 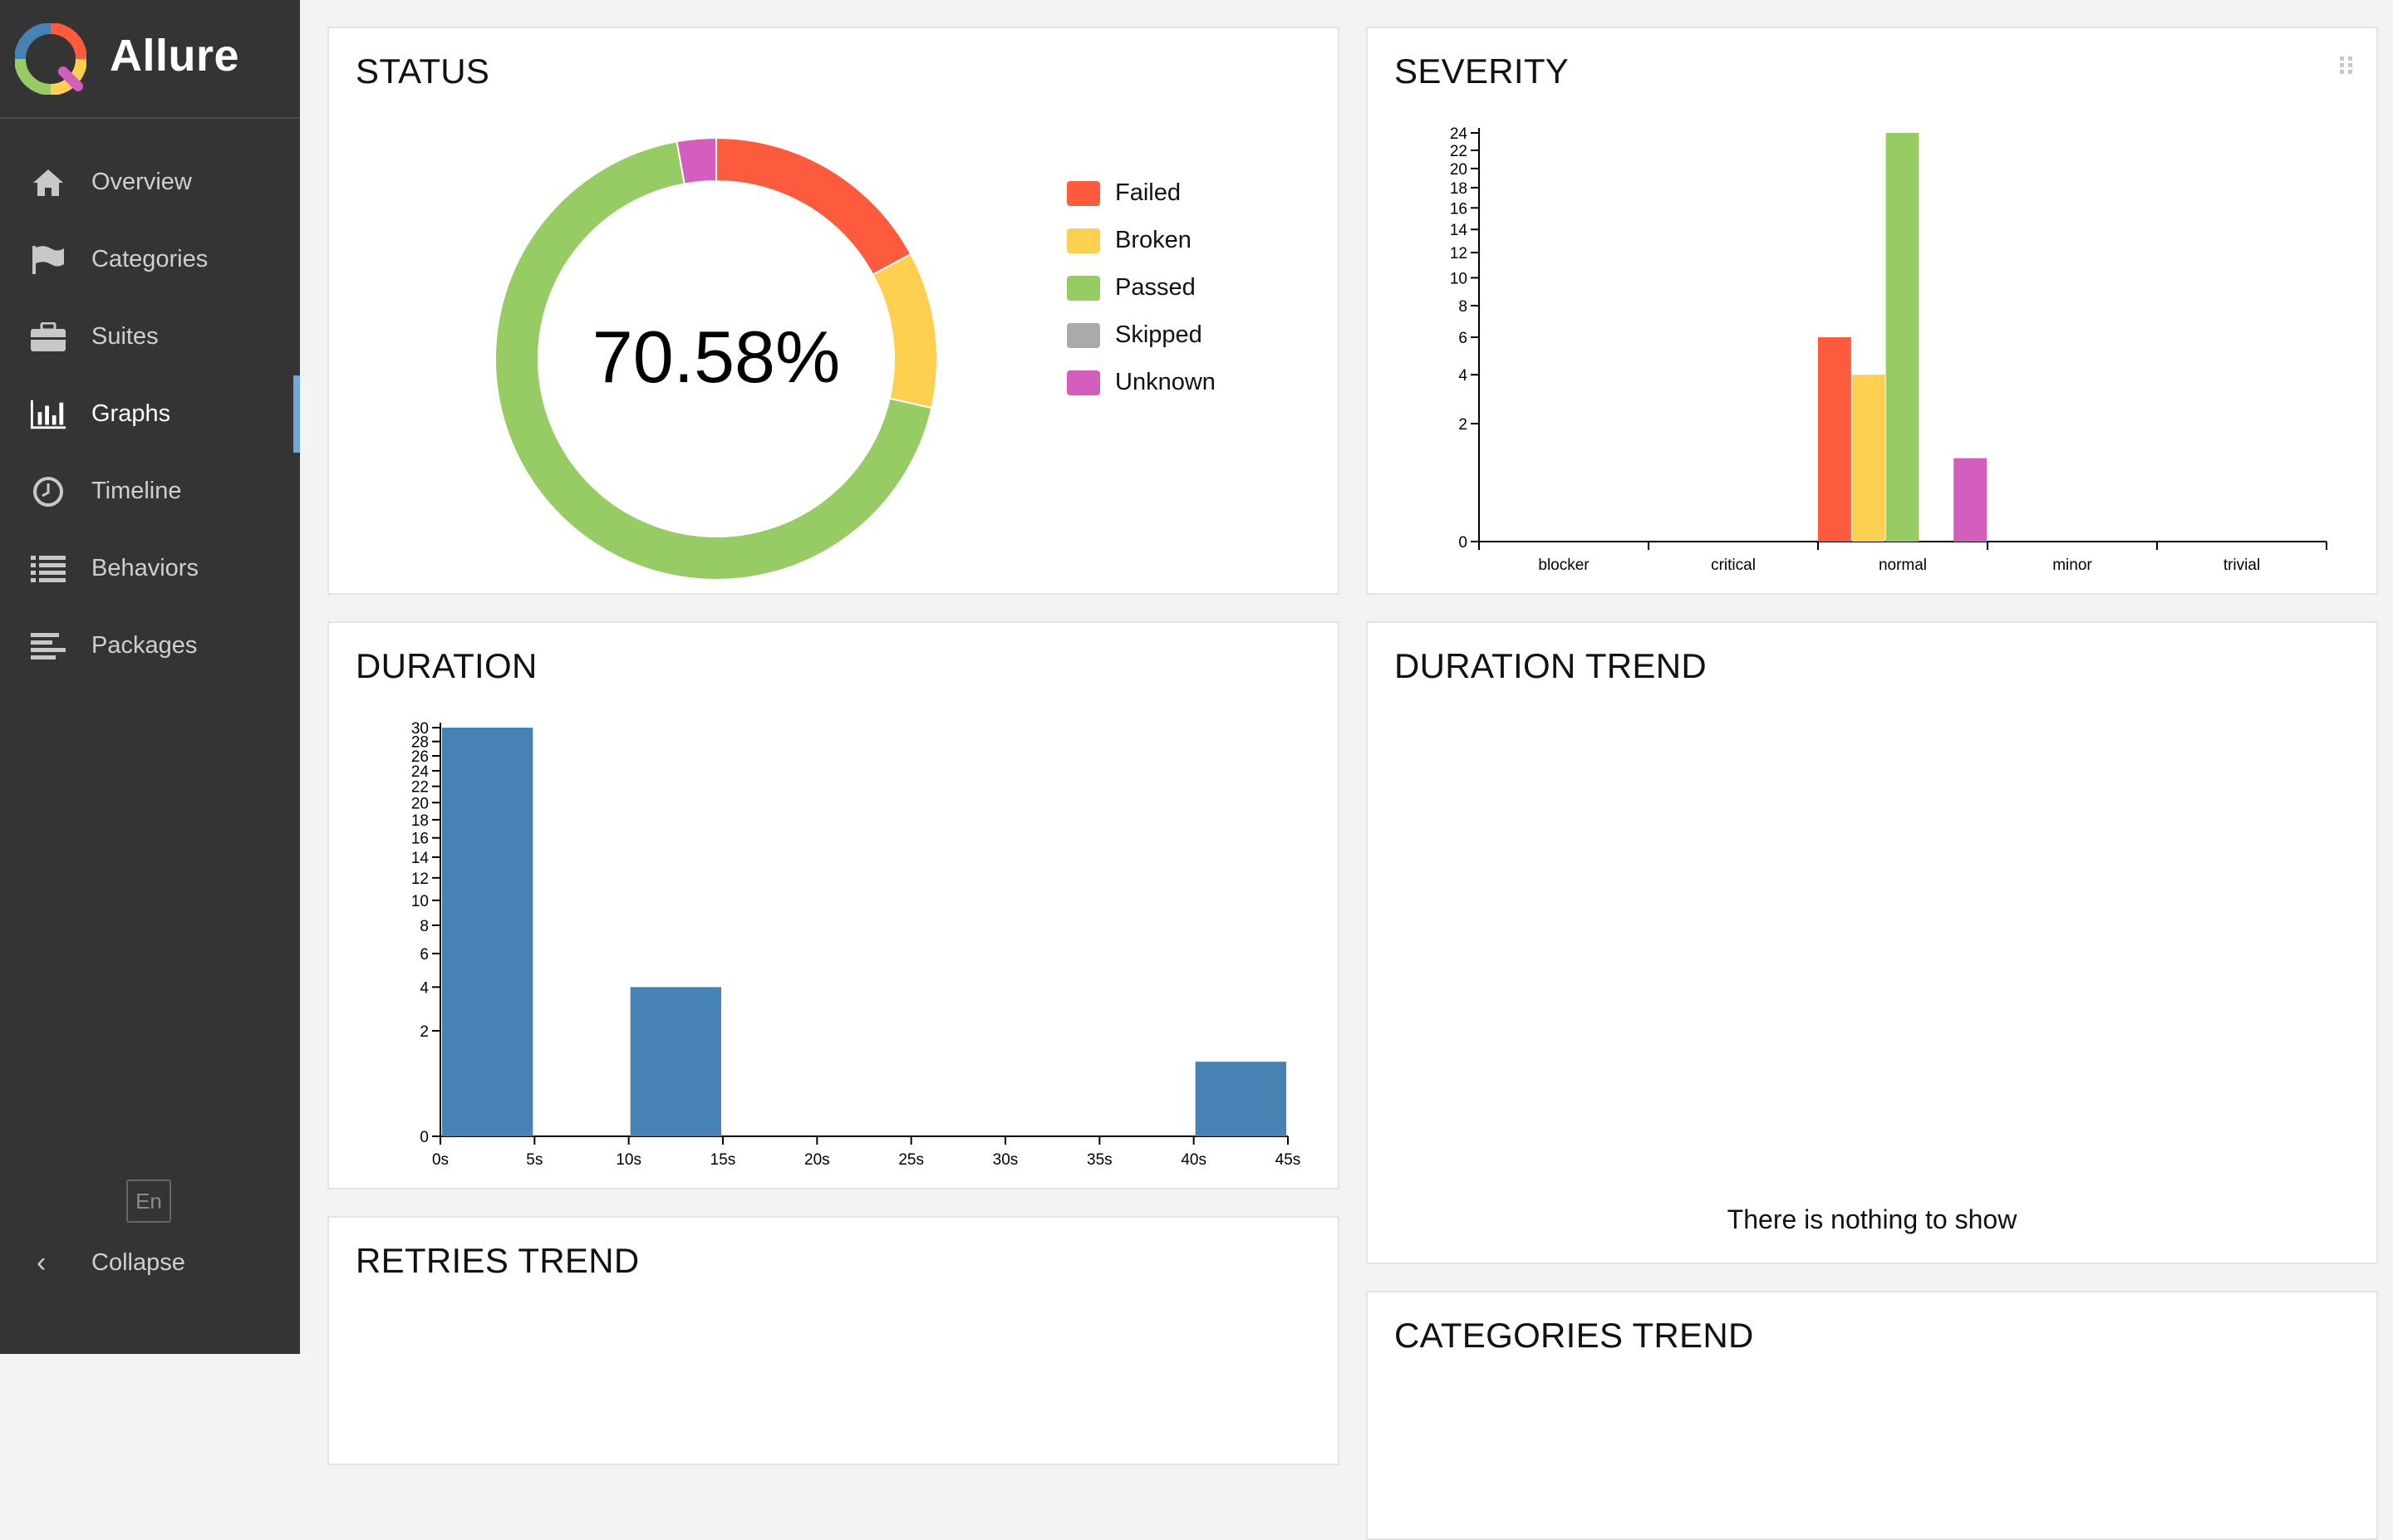 What do you see at coordinates (48, 337) in the screenshot?
I see `briefcase-icon` at bounding box center [48, 337].